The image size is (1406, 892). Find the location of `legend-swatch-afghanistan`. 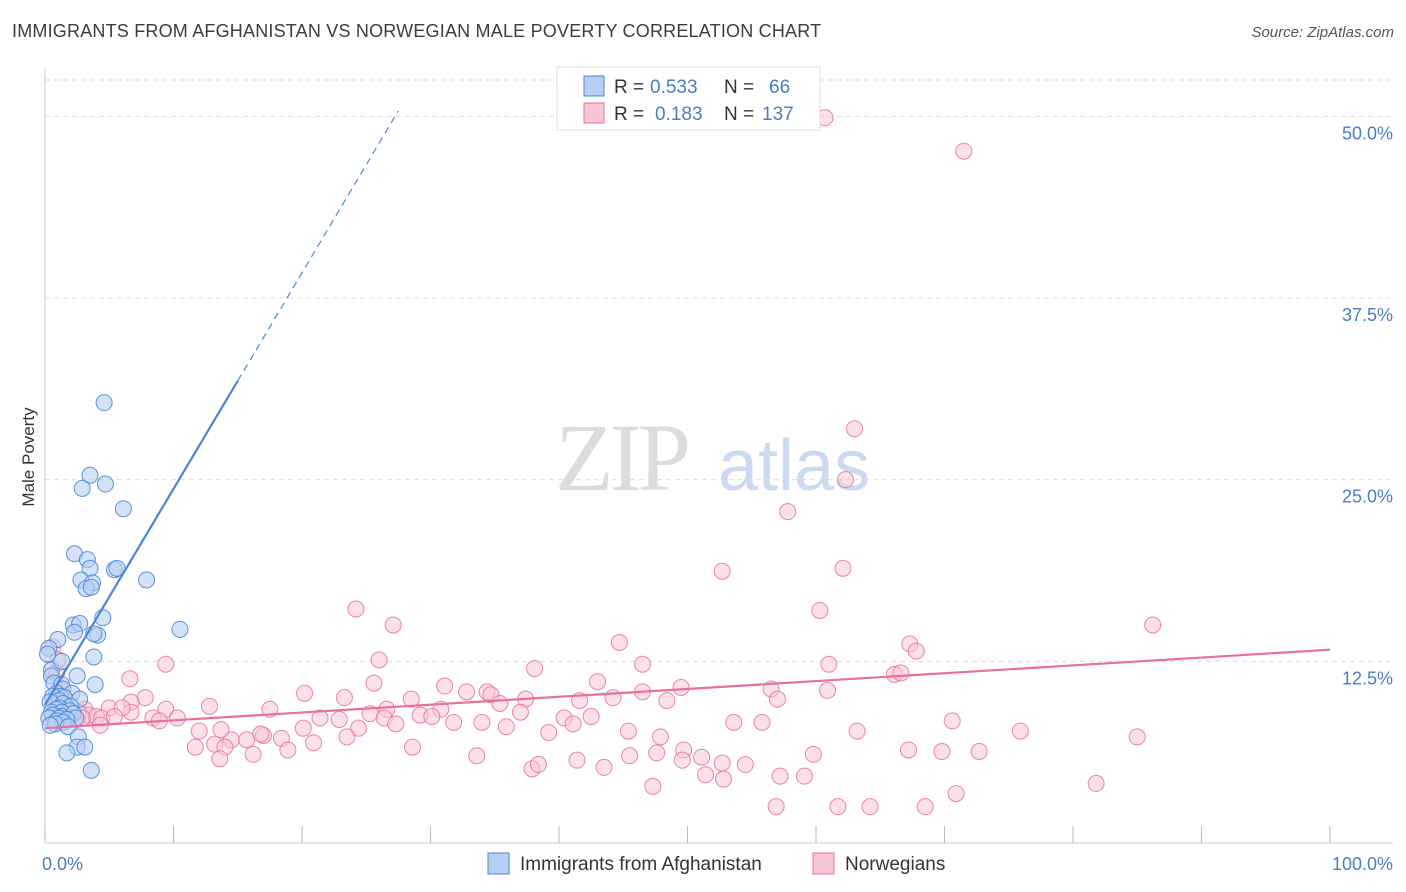

legend-swatch-afghanistan is located at coordinates (594, 86).